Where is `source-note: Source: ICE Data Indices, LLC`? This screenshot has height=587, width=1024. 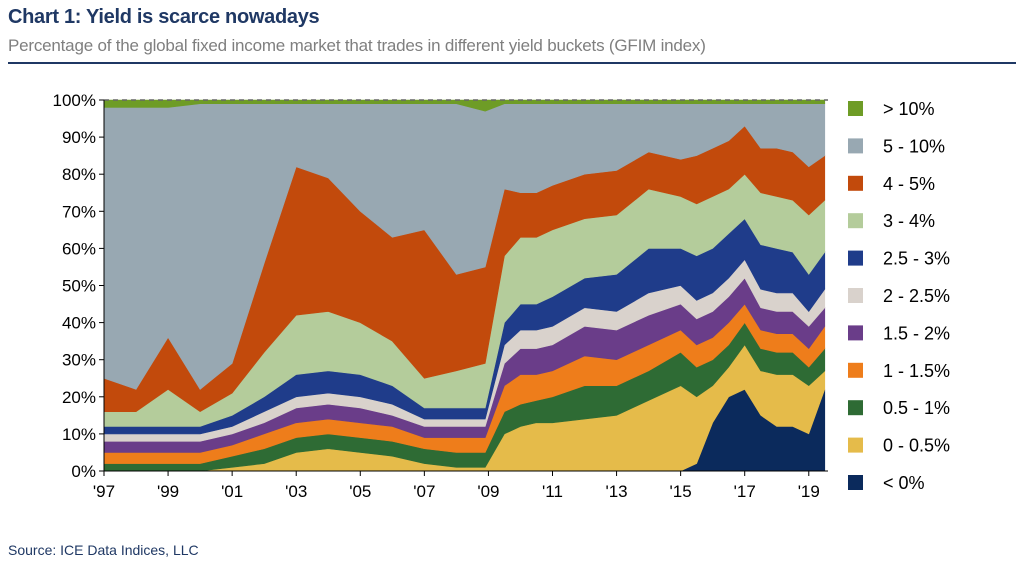 source-note: Source: ICE Data Indices, LLC is located at coordinates (103, 550).